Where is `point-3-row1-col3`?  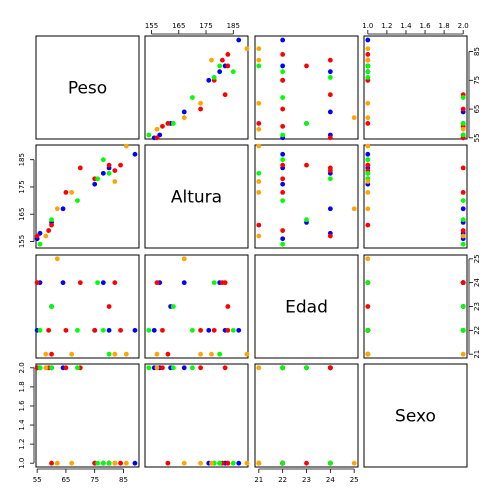 point-3-row1-col3 is located at coordinates (330, 71).